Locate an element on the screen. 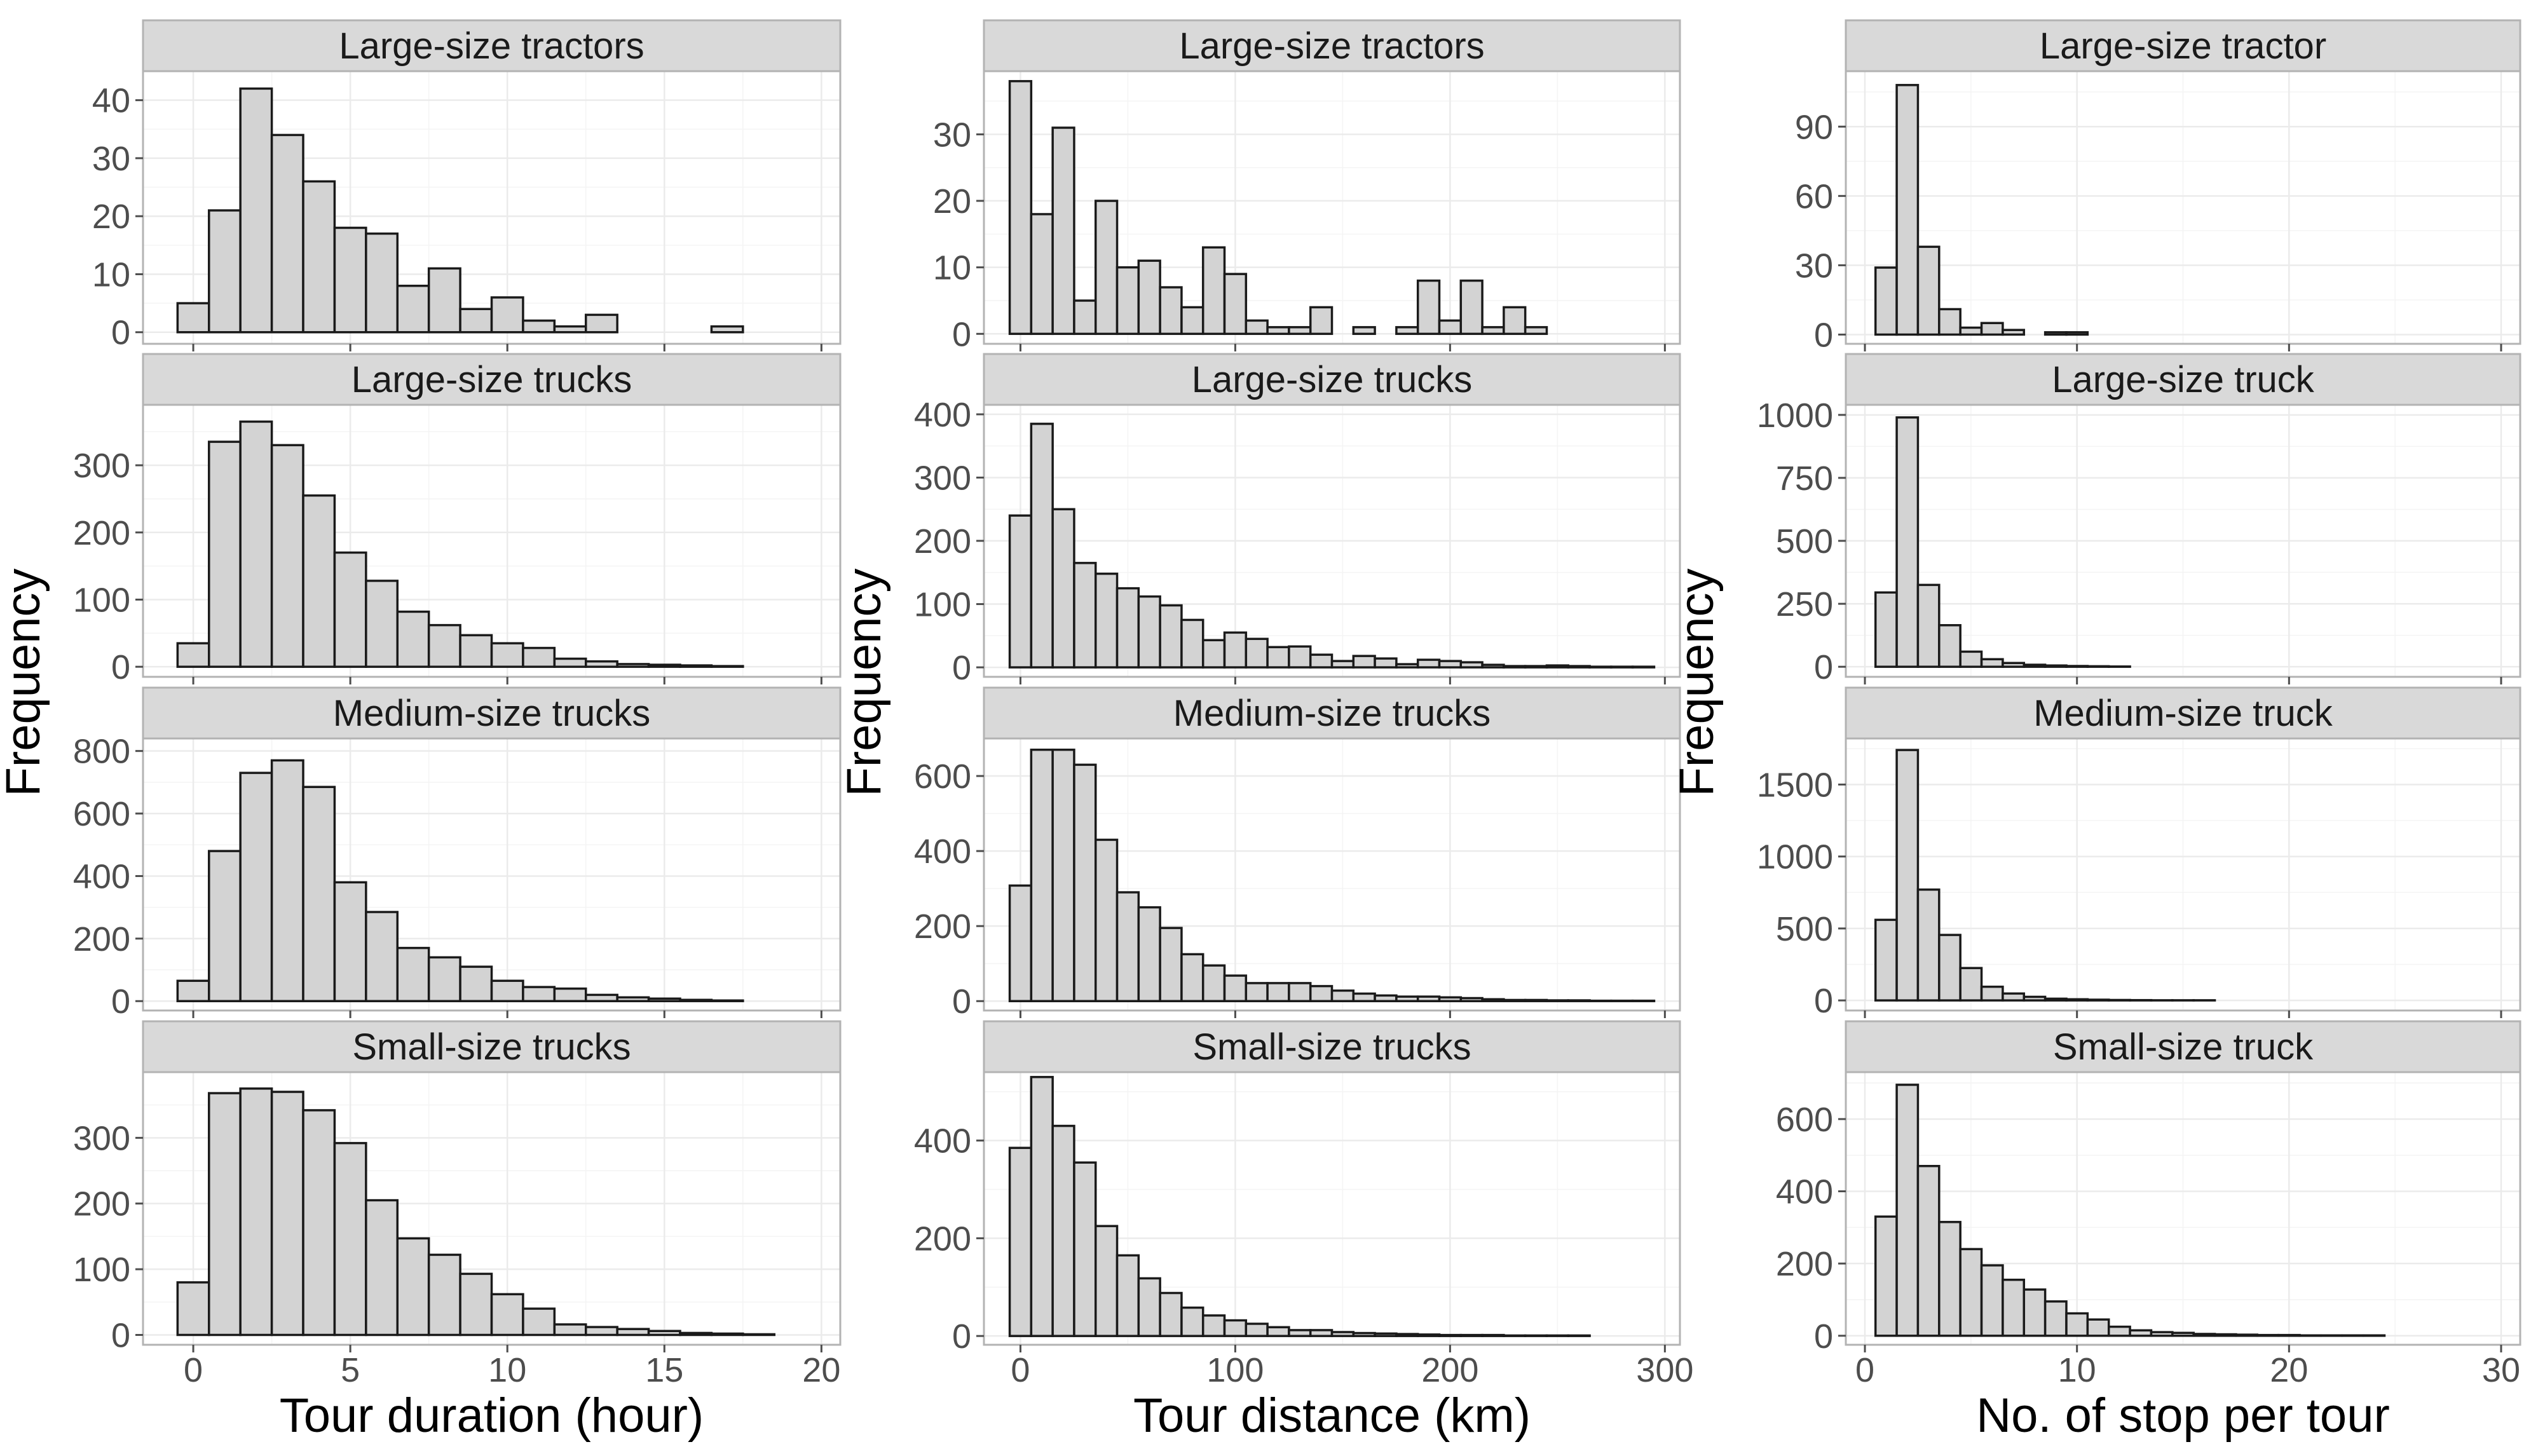 The width and height of the screenshot is (2538, 1456). x-axis-title: Tour distance (km) is located at coordinates (1332, 1416).